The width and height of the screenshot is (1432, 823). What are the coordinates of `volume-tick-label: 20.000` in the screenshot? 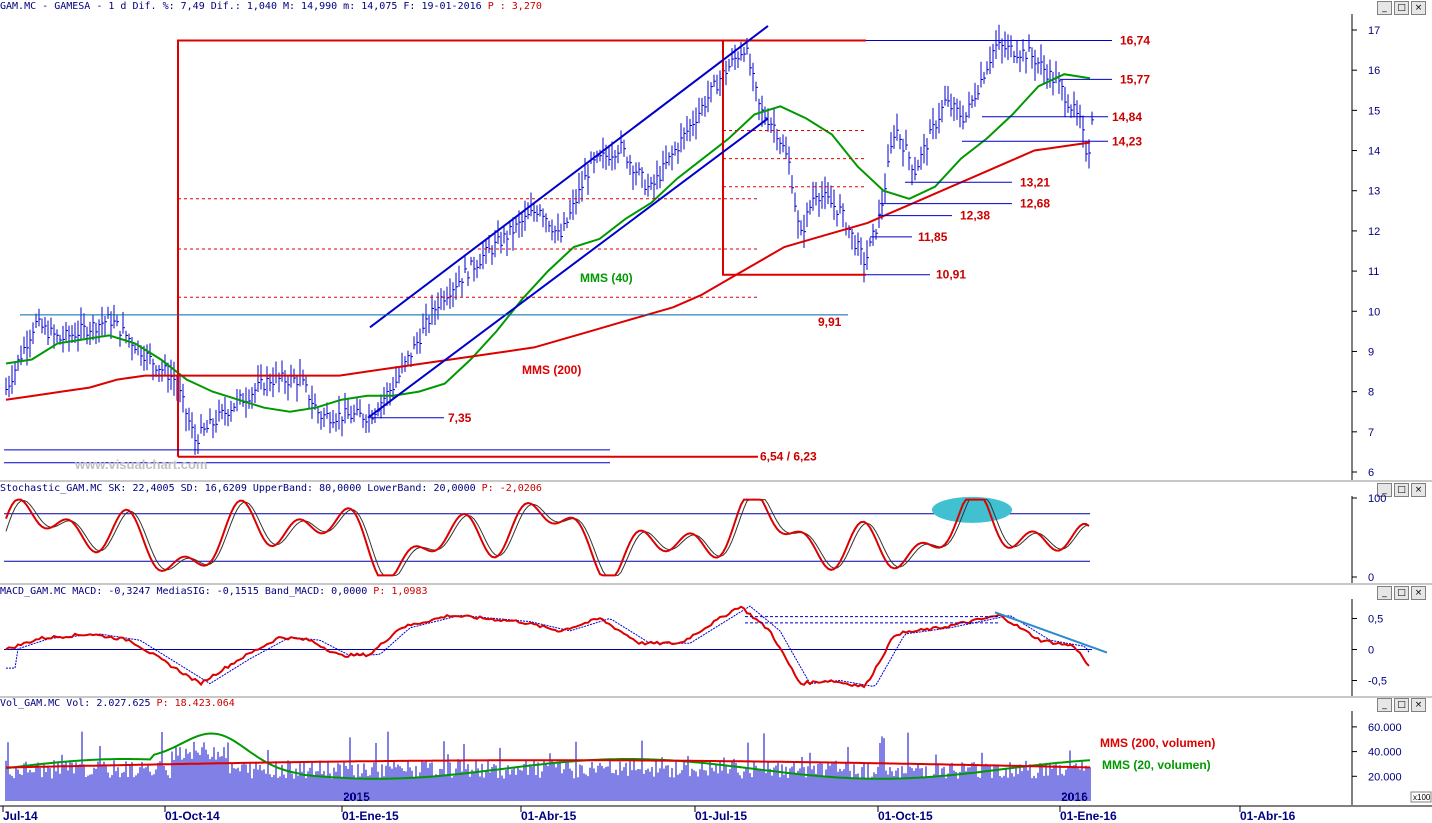 It's located at (1385, 777).